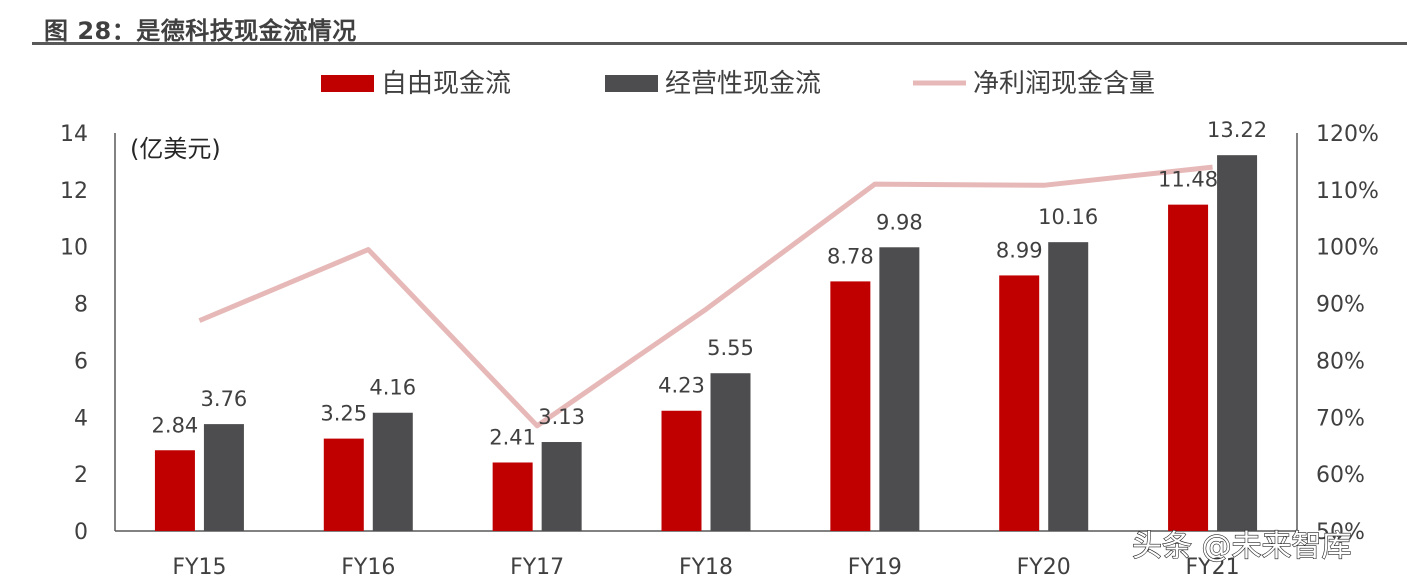 The width and height of the screenshot is (1407, 582). What do you see at coordinates (1347, 191) in the screenshot?
I see `right-tick-label: 110%` at bounding box center [1347, 191].